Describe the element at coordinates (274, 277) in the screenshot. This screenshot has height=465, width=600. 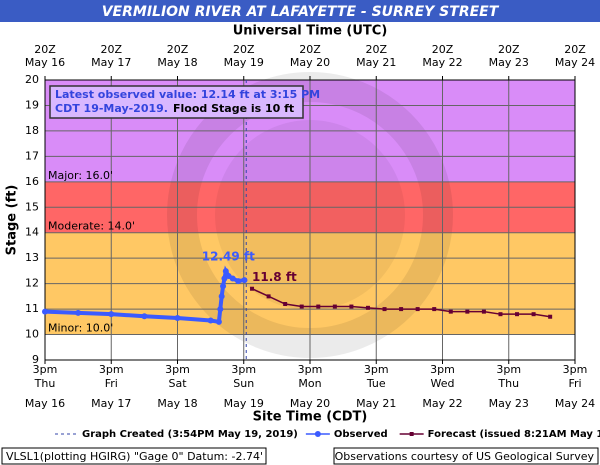
I see `value-label: 11.8 ft` at that location.